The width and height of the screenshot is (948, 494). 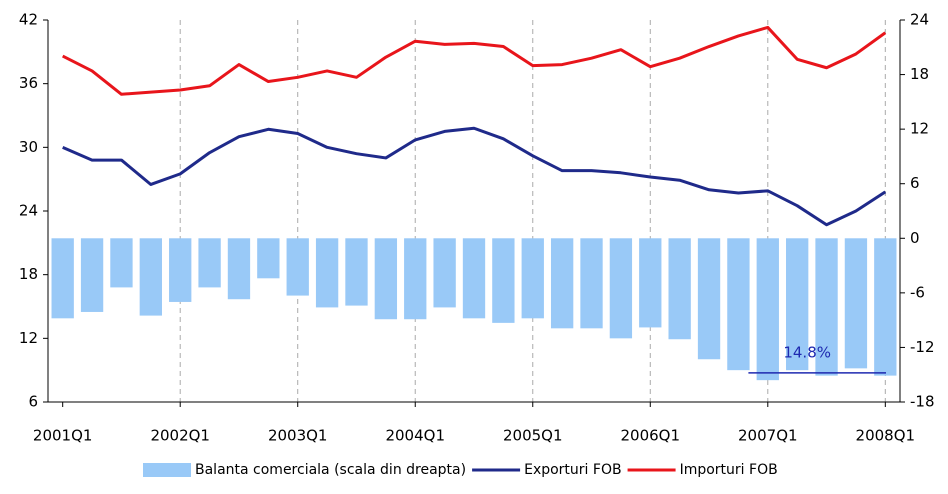 What do you see at coordinates (63, 436) in the screenshot?
I see `x-tick-label: 2001Q1` at bounding box center [63, 436].